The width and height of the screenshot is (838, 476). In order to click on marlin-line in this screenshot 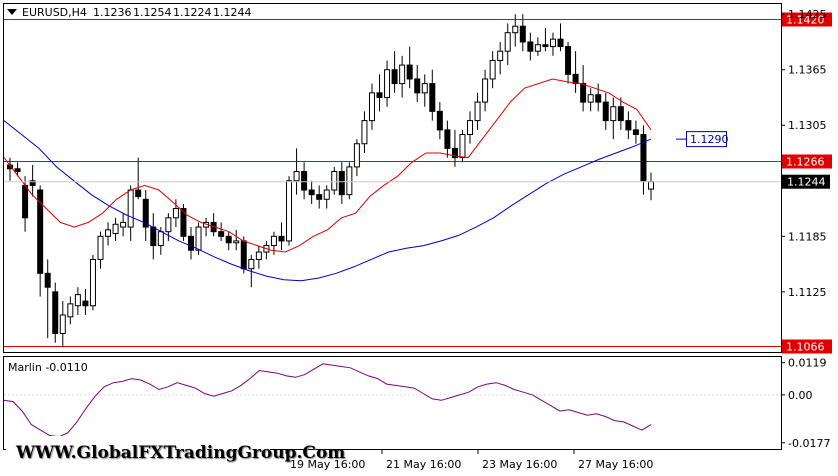, I will do `click(327, 400)`.